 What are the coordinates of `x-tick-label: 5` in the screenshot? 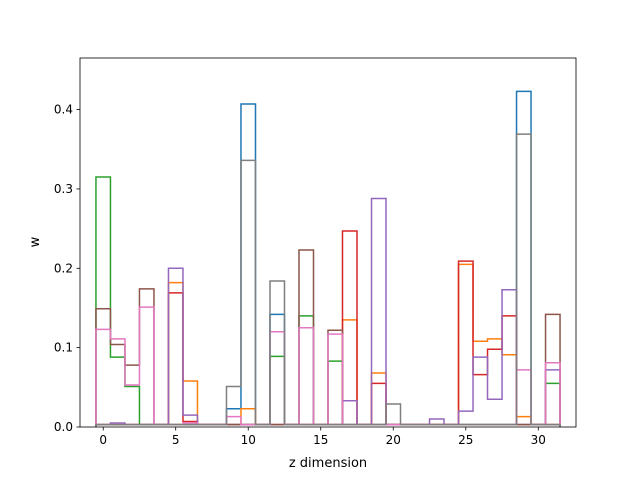 It's located at (176, 440).